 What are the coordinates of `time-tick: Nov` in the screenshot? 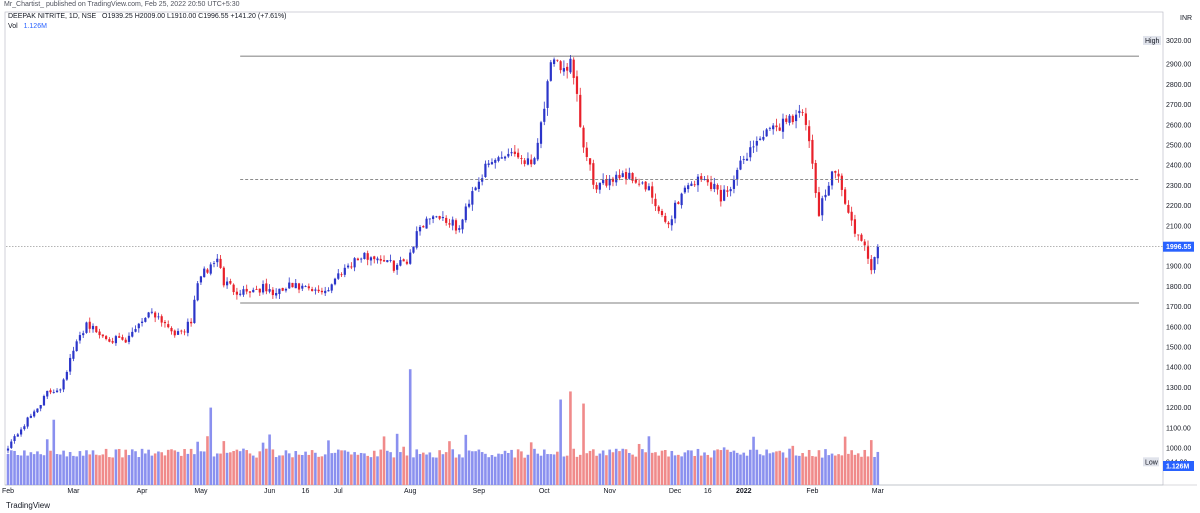 It's located at (609, 491).